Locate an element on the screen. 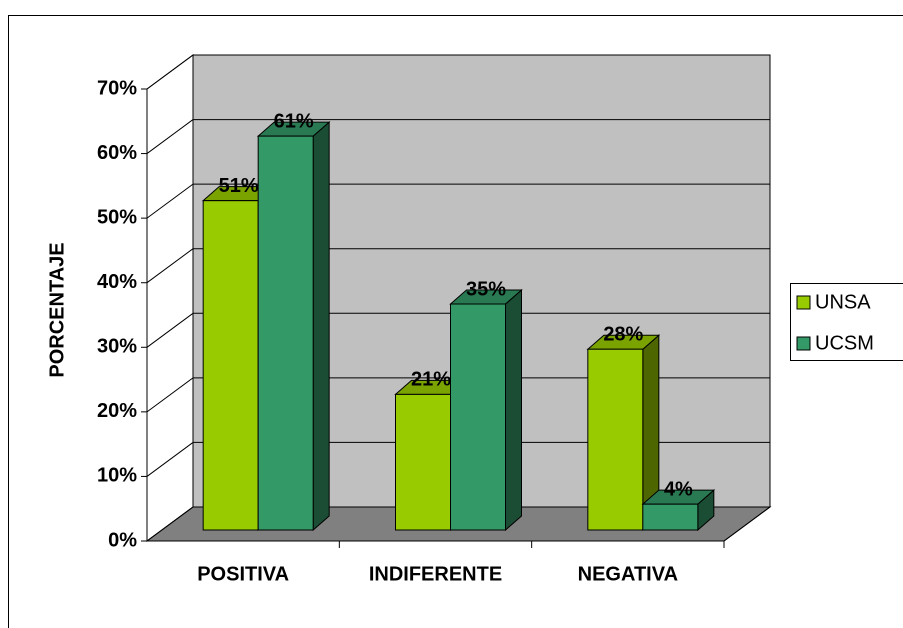 Image resolution: width=903 pixels, height=628 pixels. legend-label: UNSA is located at coordinates (843, 302).